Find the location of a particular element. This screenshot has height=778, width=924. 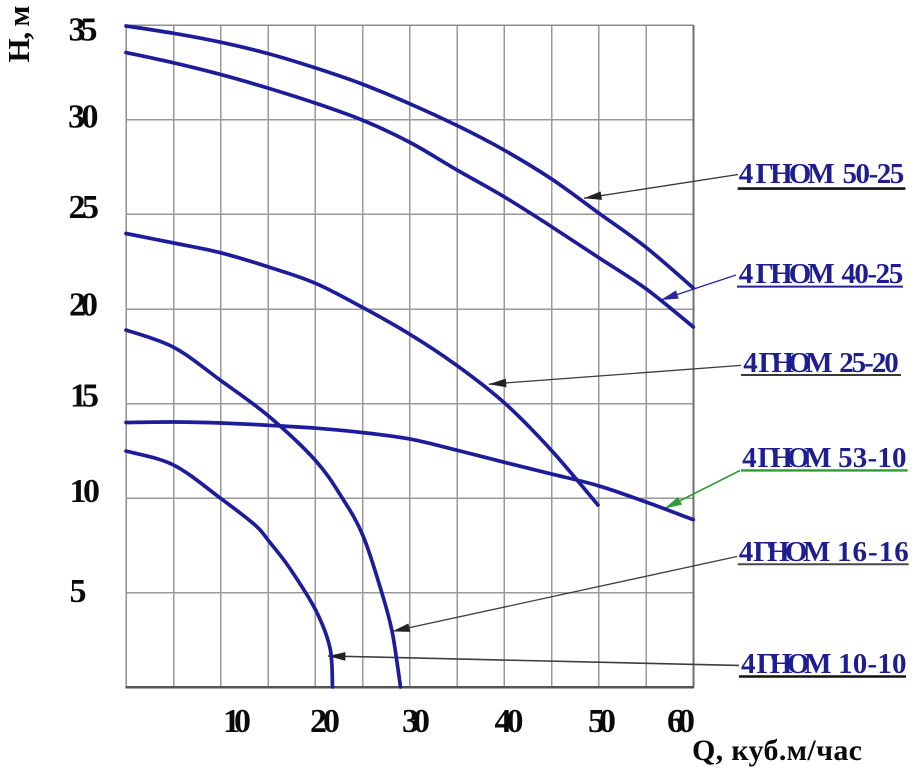

svg-text: 60 is located at coordinates (681, 721).